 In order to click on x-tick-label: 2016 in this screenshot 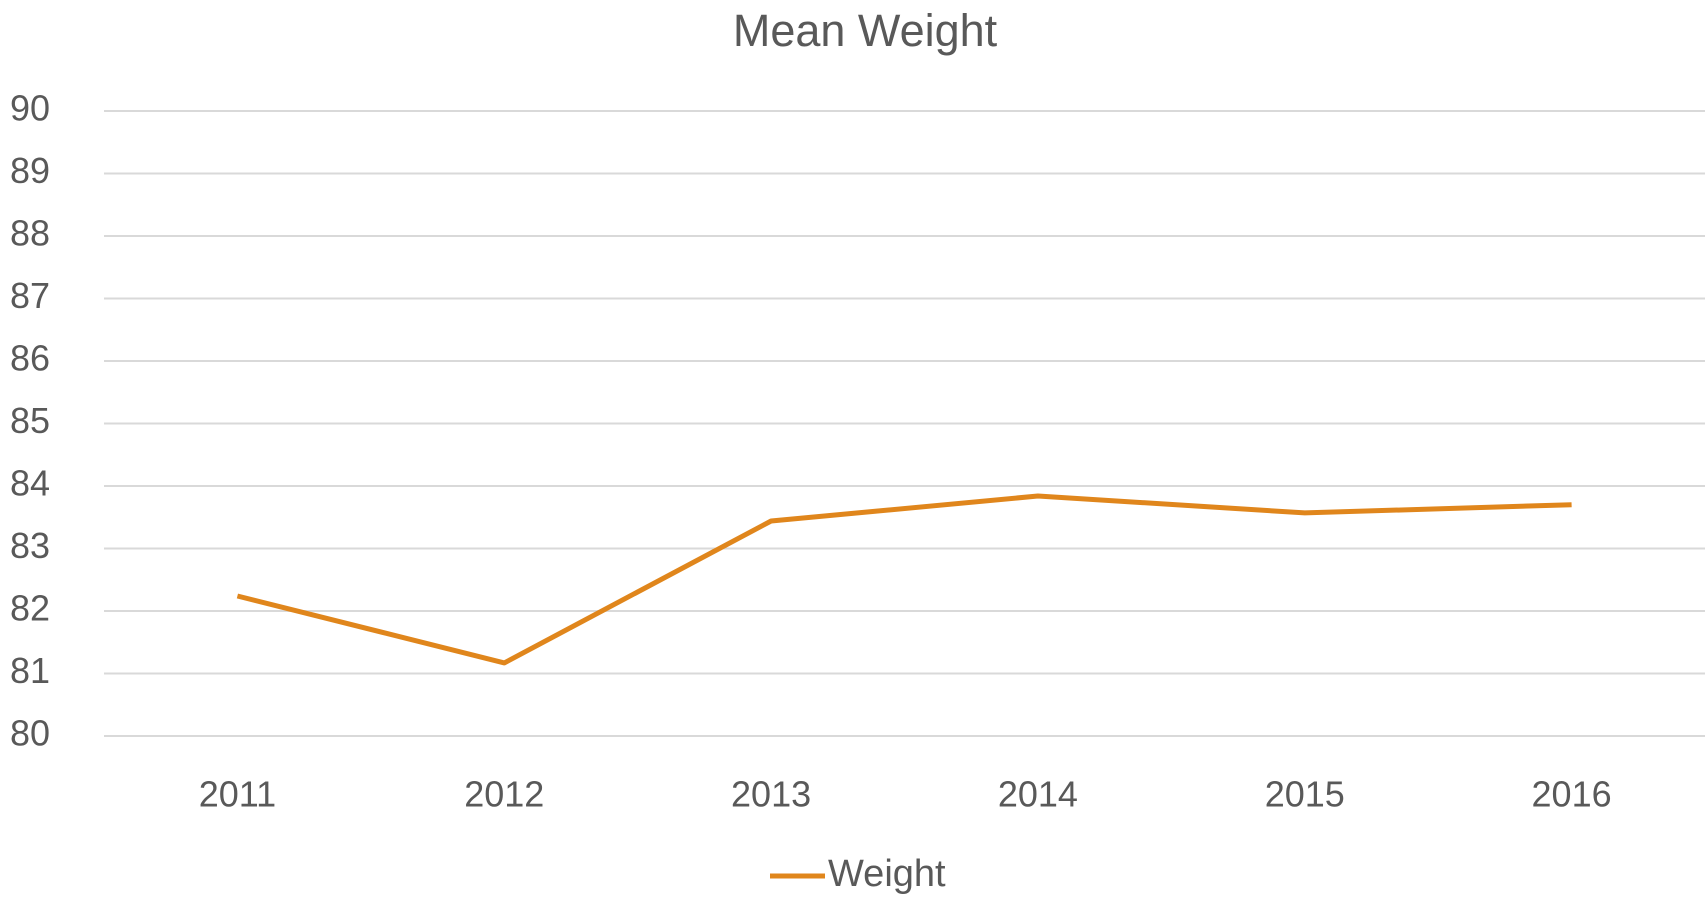, I will do `click(1572, 794)`.